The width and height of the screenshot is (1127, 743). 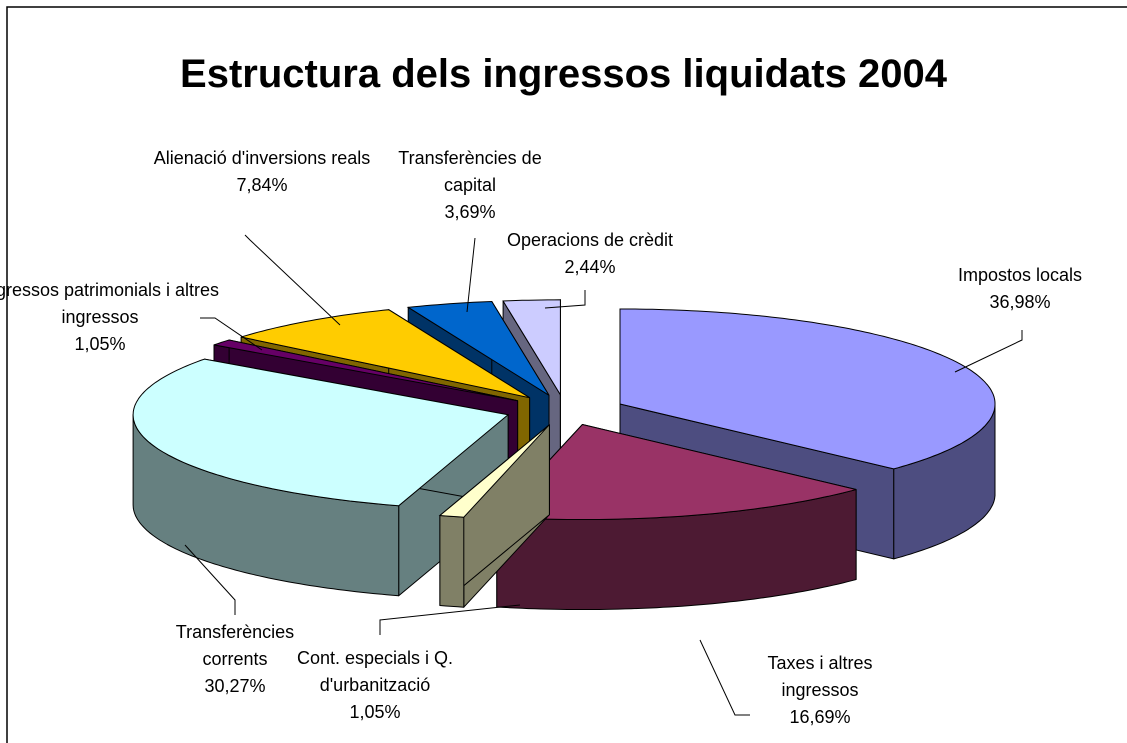 What do you see at coordinates (235, 686) in the screenshot?
I see `value-label: 30,27%` at bounding box center [235, 686].